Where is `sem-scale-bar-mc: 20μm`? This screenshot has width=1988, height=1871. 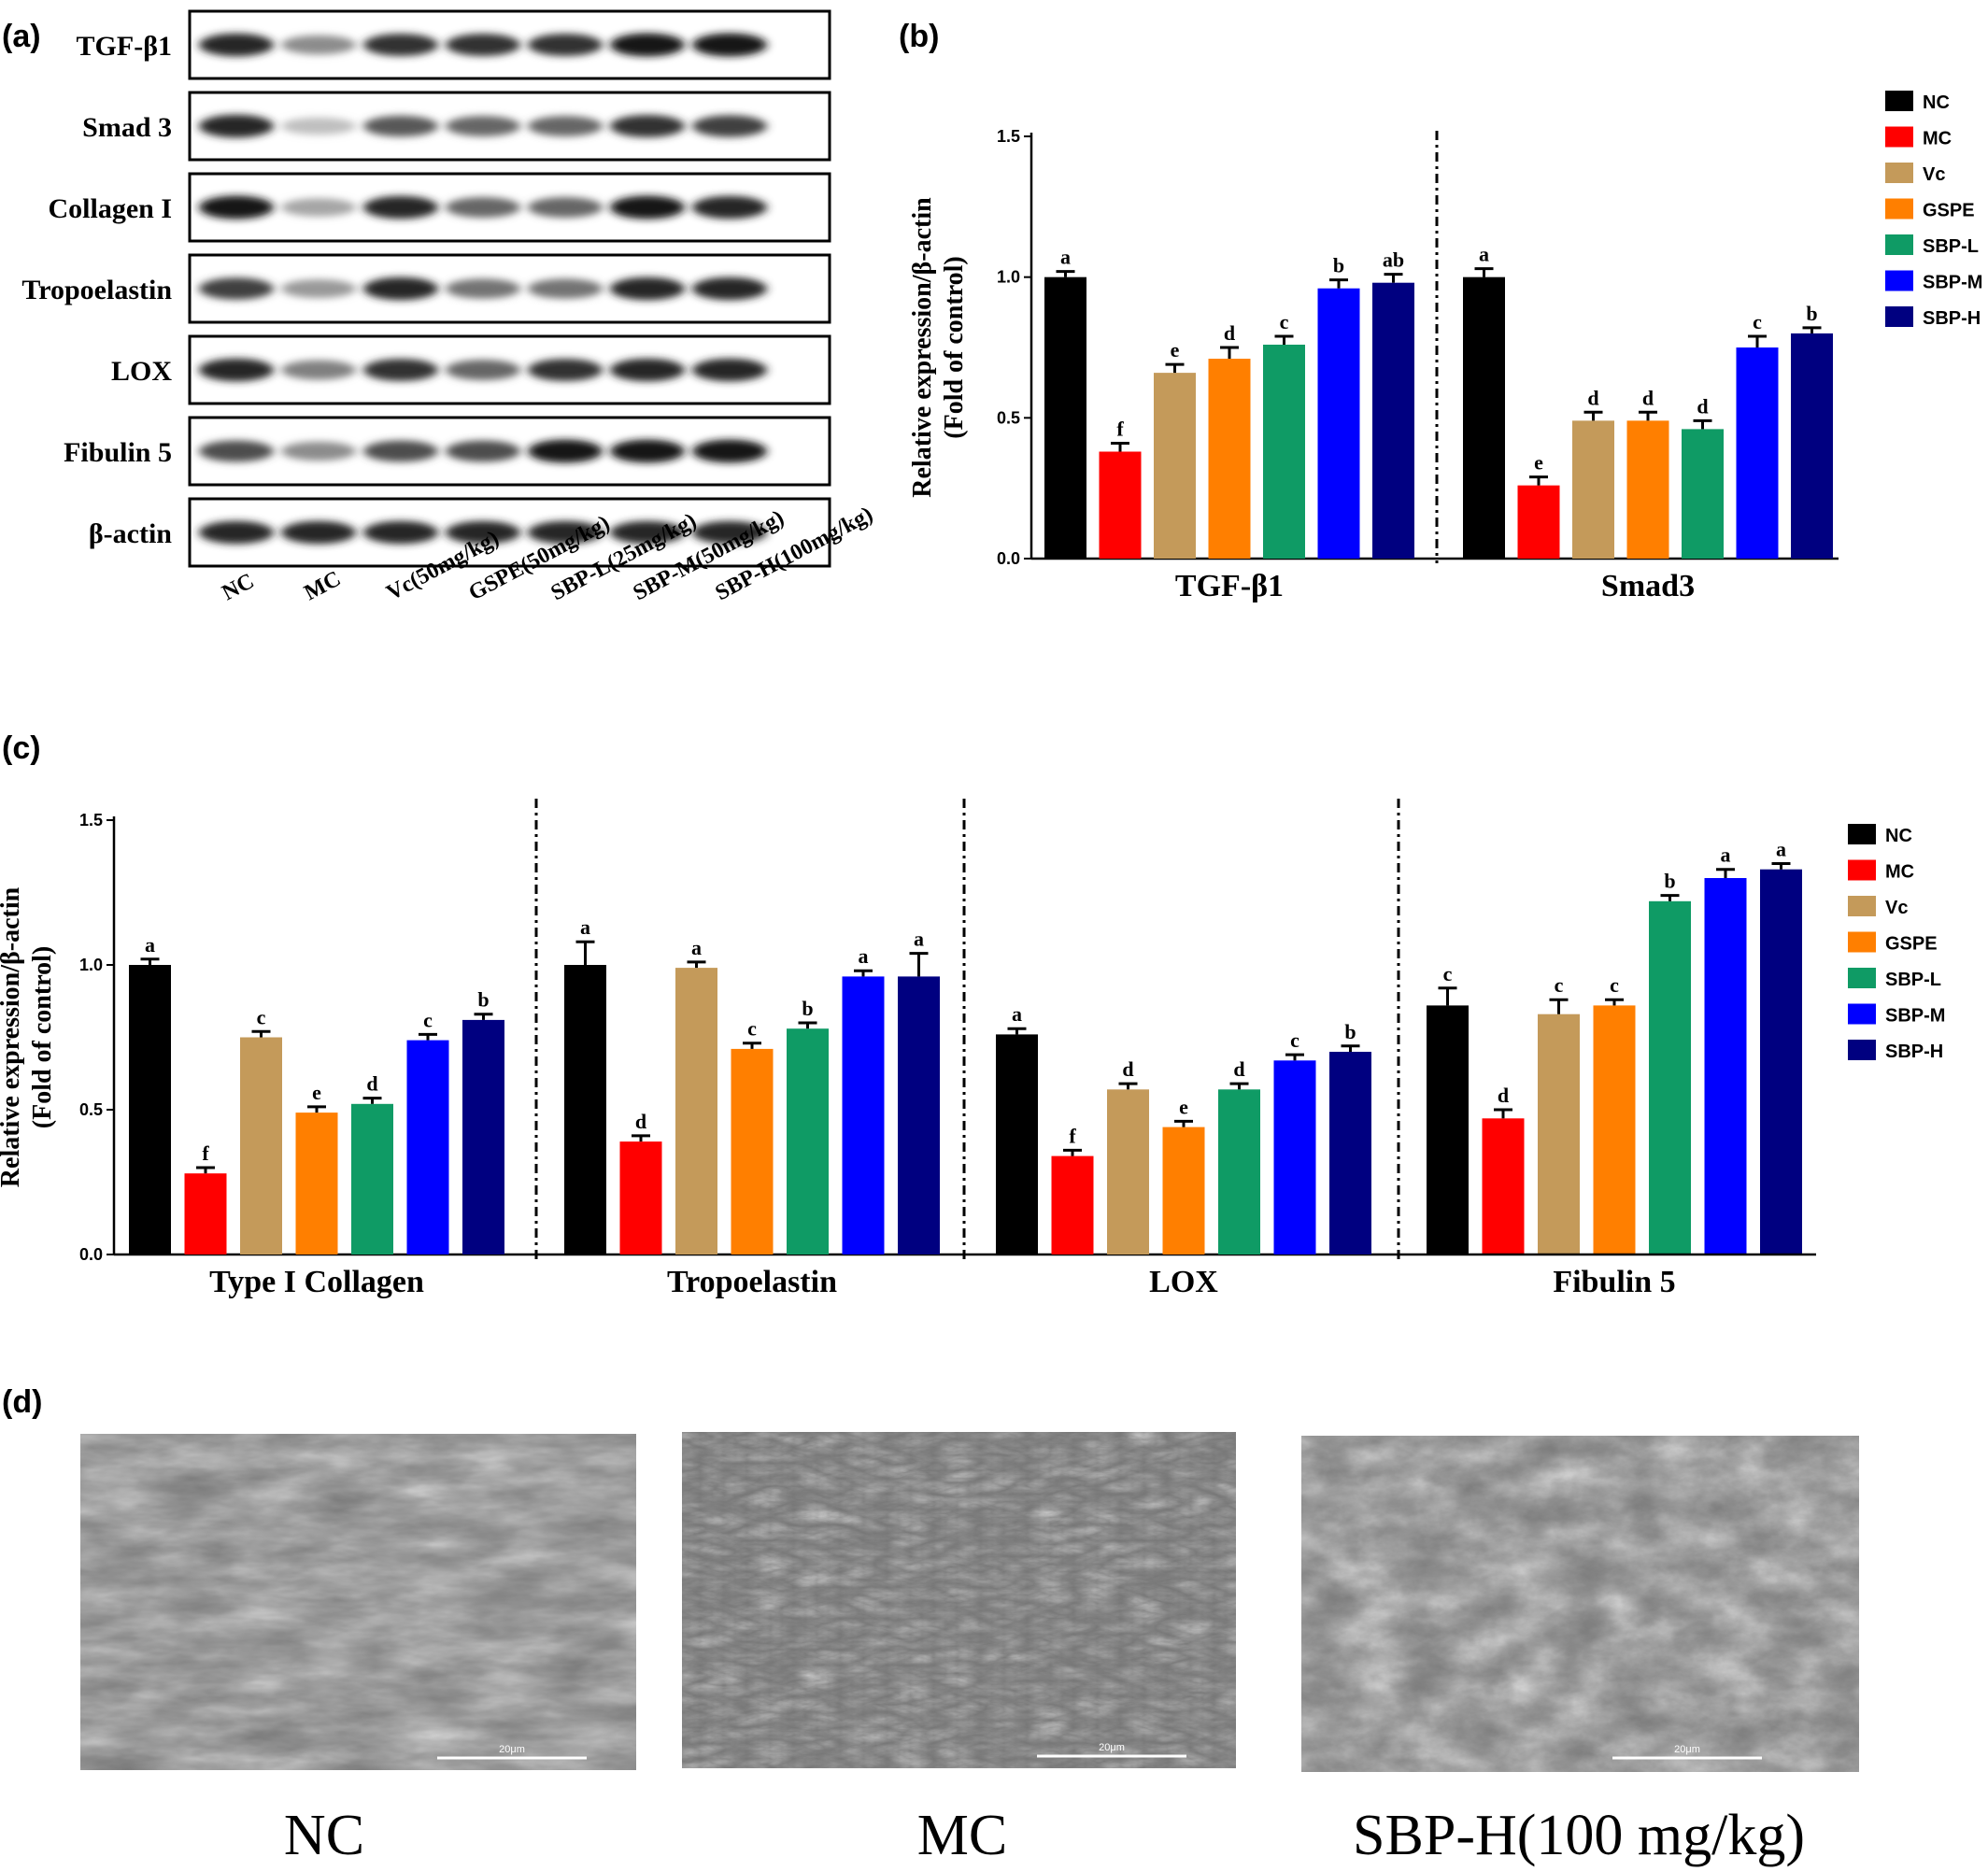
sem-scale-bar-mc: 20μm is located at coordinates (1112, 1747).